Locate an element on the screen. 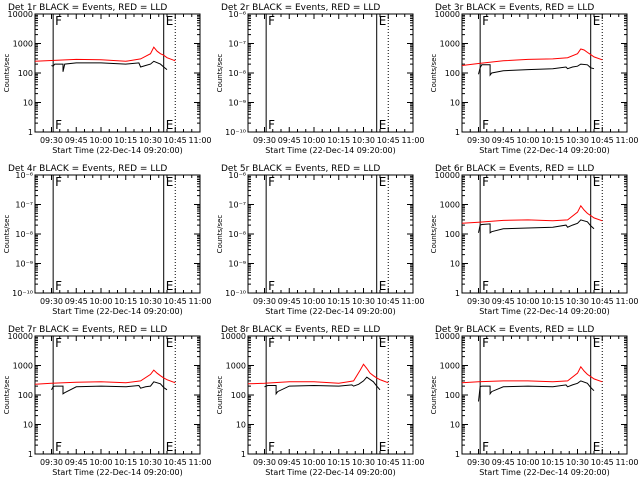  panel-title: Det 1r BLACK = Events, RED = LLD is located at coordinates (87, 8).